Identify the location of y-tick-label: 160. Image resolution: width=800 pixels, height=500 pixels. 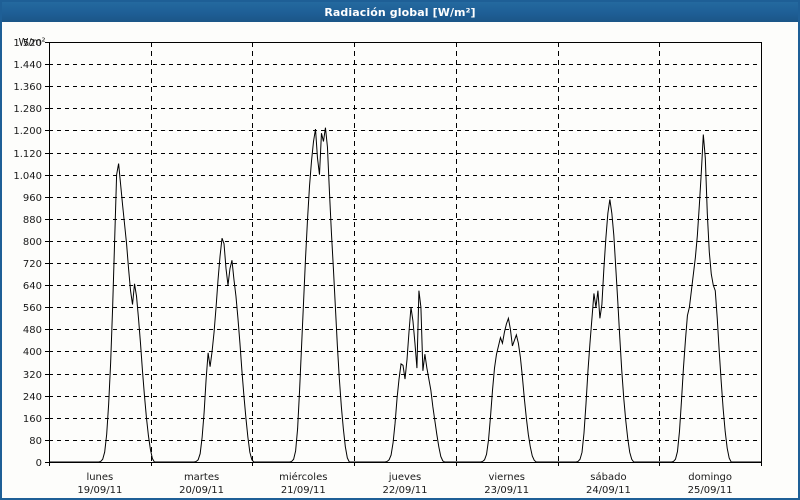
(32, 419).